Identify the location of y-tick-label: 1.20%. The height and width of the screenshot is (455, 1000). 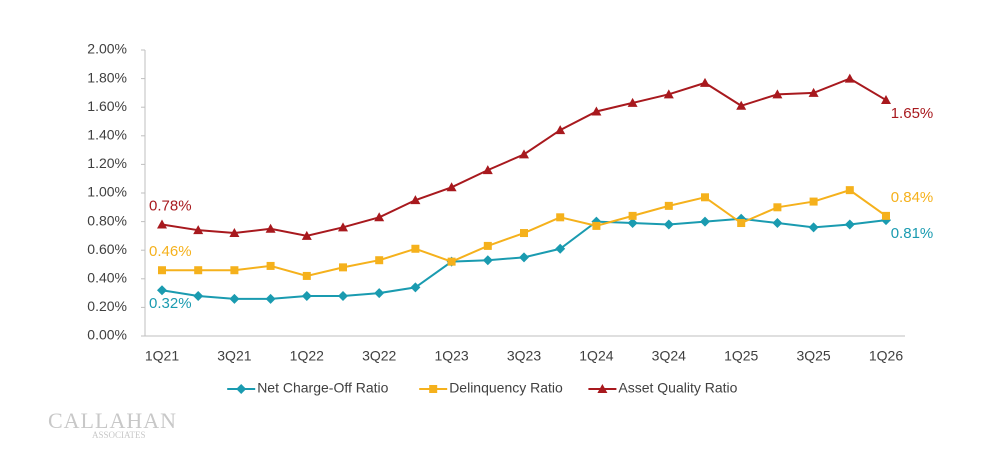
(107, 163).